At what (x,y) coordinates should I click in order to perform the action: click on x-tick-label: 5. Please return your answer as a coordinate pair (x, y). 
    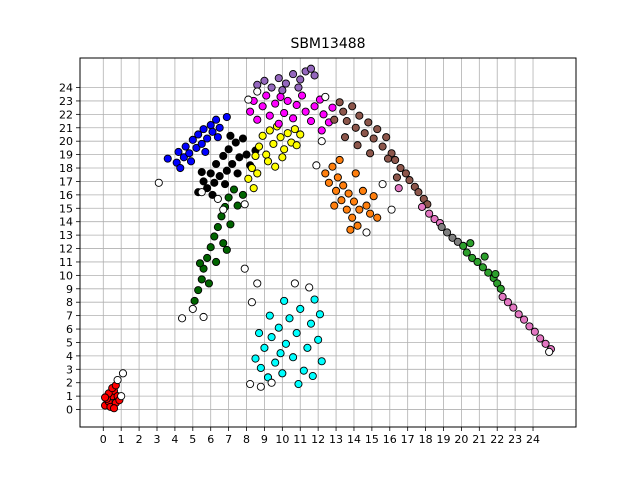
    Looking at the image, I should click on (192, 439).